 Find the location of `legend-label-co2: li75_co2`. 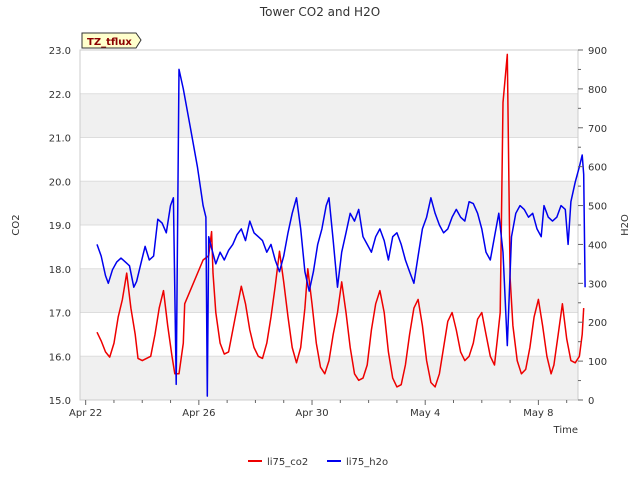

legend-label-co2: li75_co2 is located at coordinates (287, 462).